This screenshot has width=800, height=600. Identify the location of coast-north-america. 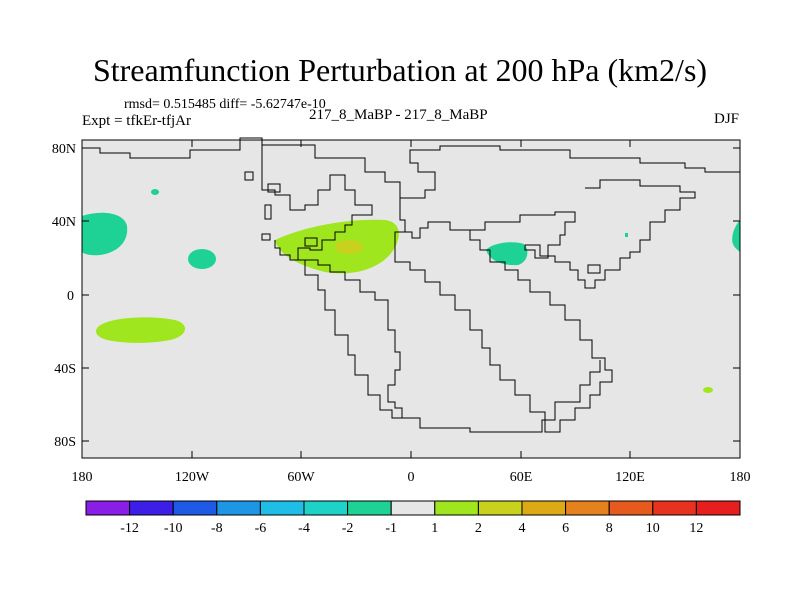
(317, 203).